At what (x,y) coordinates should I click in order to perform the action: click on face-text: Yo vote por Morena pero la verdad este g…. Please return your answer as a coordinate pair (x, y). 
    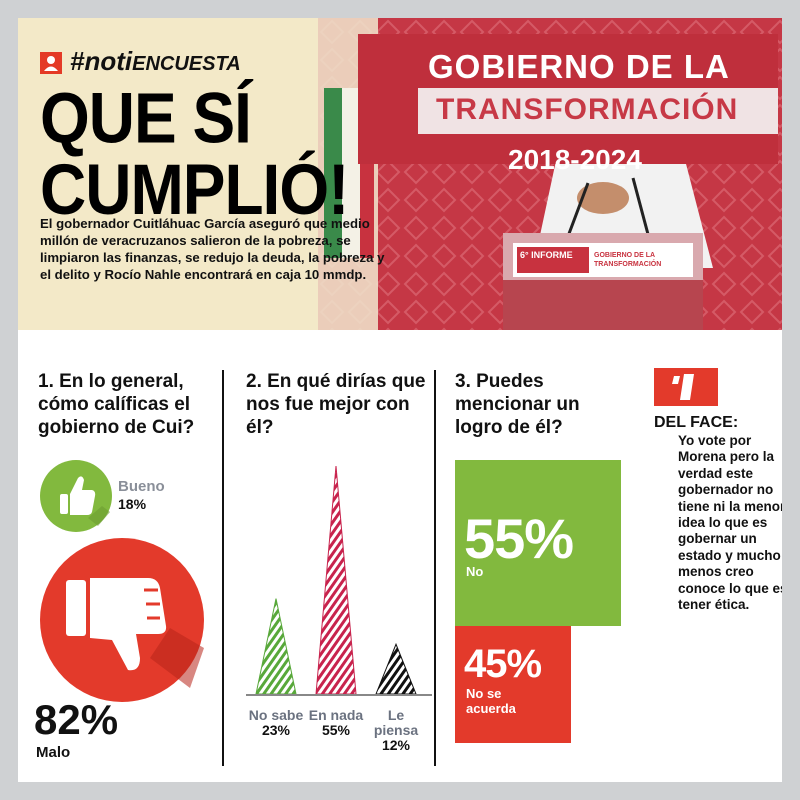
    Looking at the image, I should click on (730, 523).